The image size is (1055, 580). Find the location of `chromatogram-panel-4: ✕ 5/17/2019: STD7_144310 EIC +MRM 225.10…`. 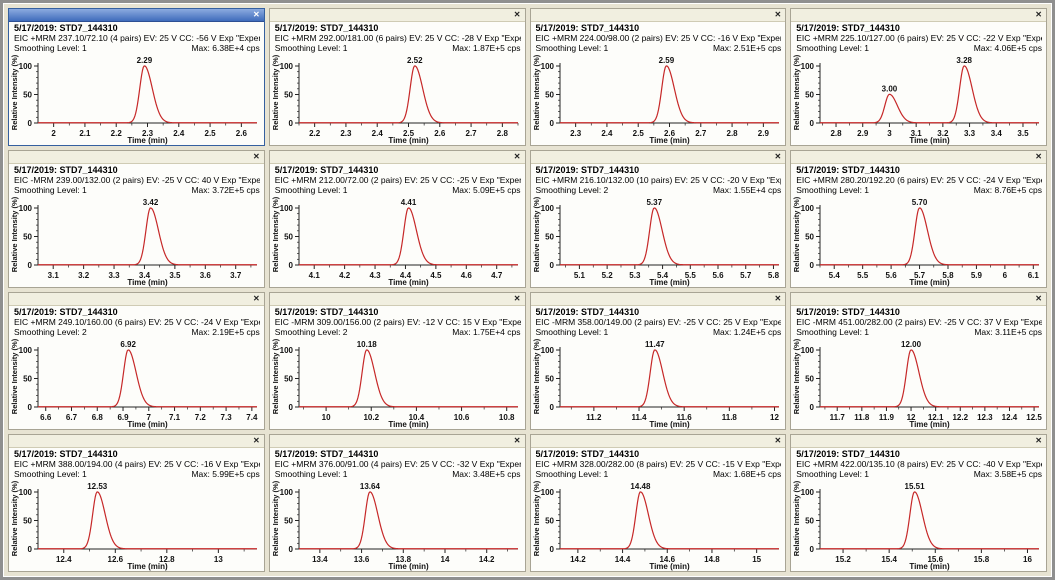

chromatogram-panel-4: ✕ 5/17/2019: STD7_144310 EIC +MRM 225.10… is located at coordinates (918, 77).